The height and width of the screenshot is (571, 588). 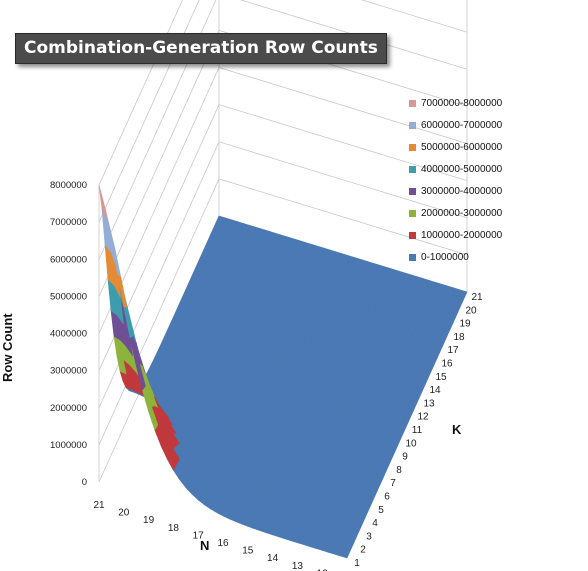 What do you see at coordinates (375, 523) in the screenshot?
I see `k-tick-label: 4` at bounding box center [375, 523].